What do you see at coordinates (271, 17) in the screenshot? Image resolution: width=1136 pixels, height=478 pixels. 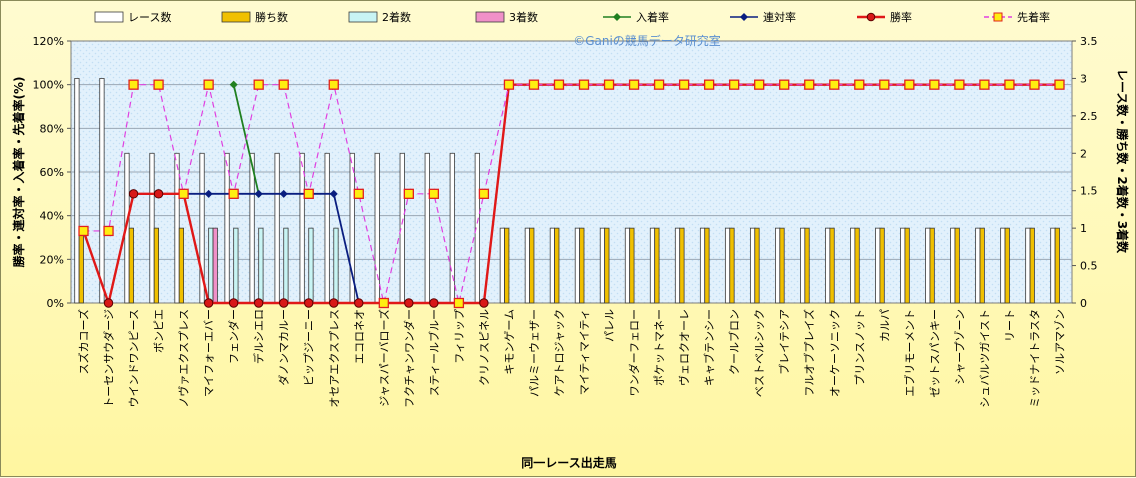 I see `legend-label: 勝ち数` at bounding box center [271, 17].